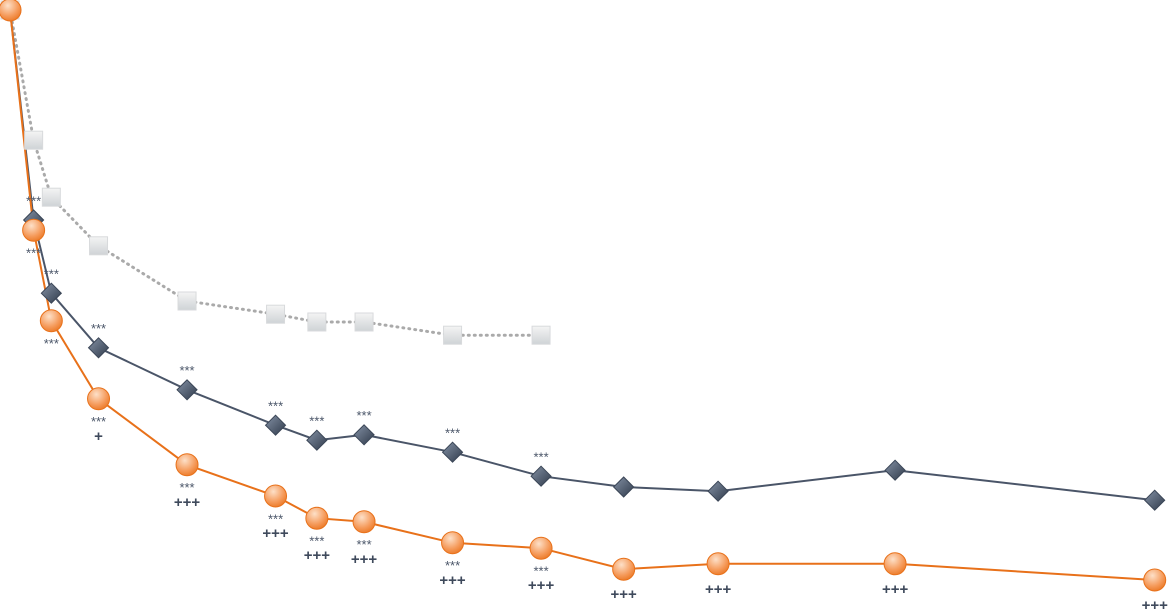  Describe the element at coordinates (98, 436) in the screenshot. I see `significance-label: +` at that location.